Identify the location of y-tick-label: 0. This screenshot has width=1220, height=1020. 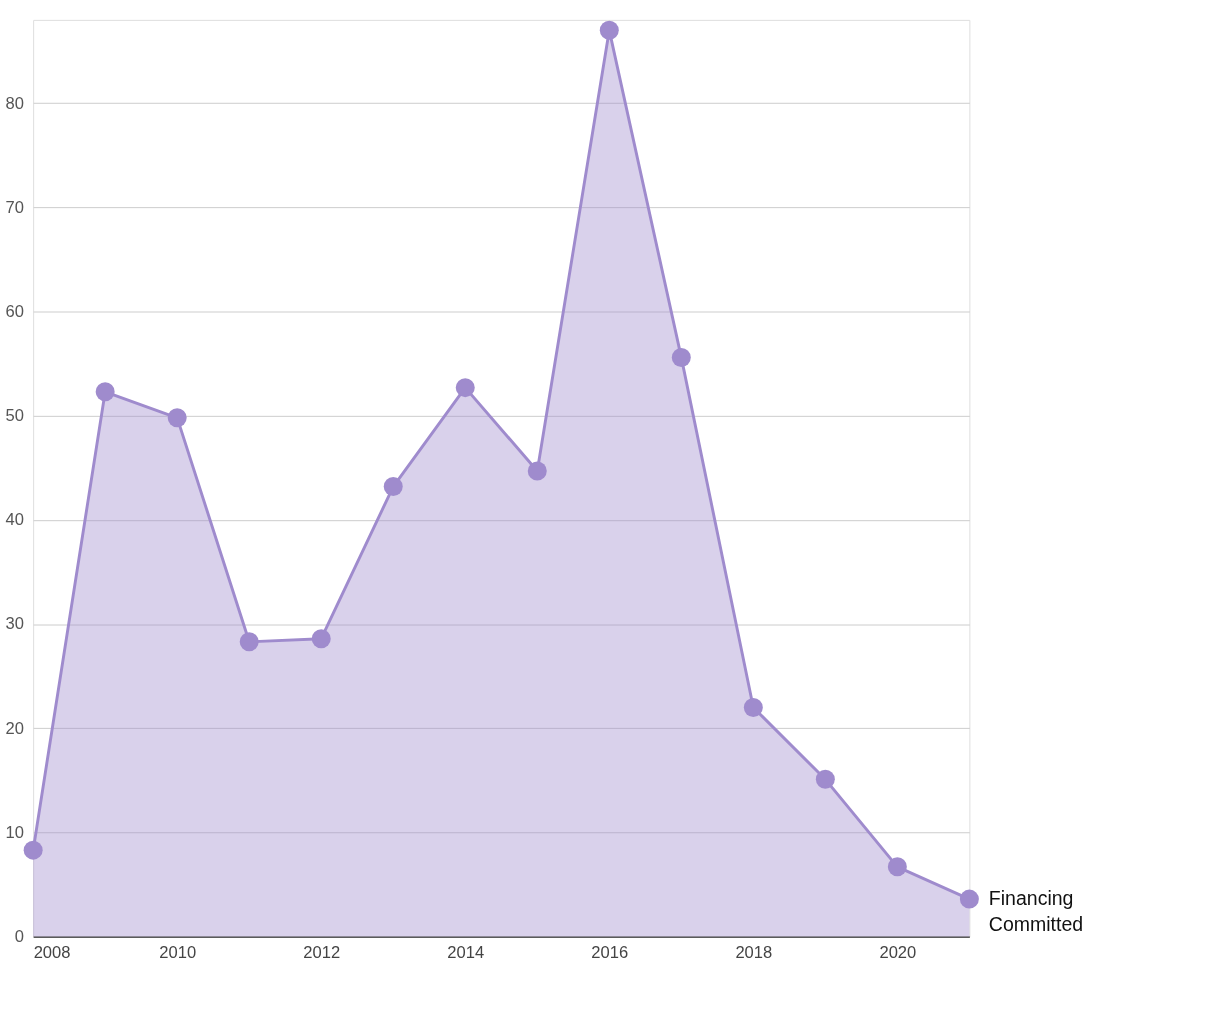
(19, 936).